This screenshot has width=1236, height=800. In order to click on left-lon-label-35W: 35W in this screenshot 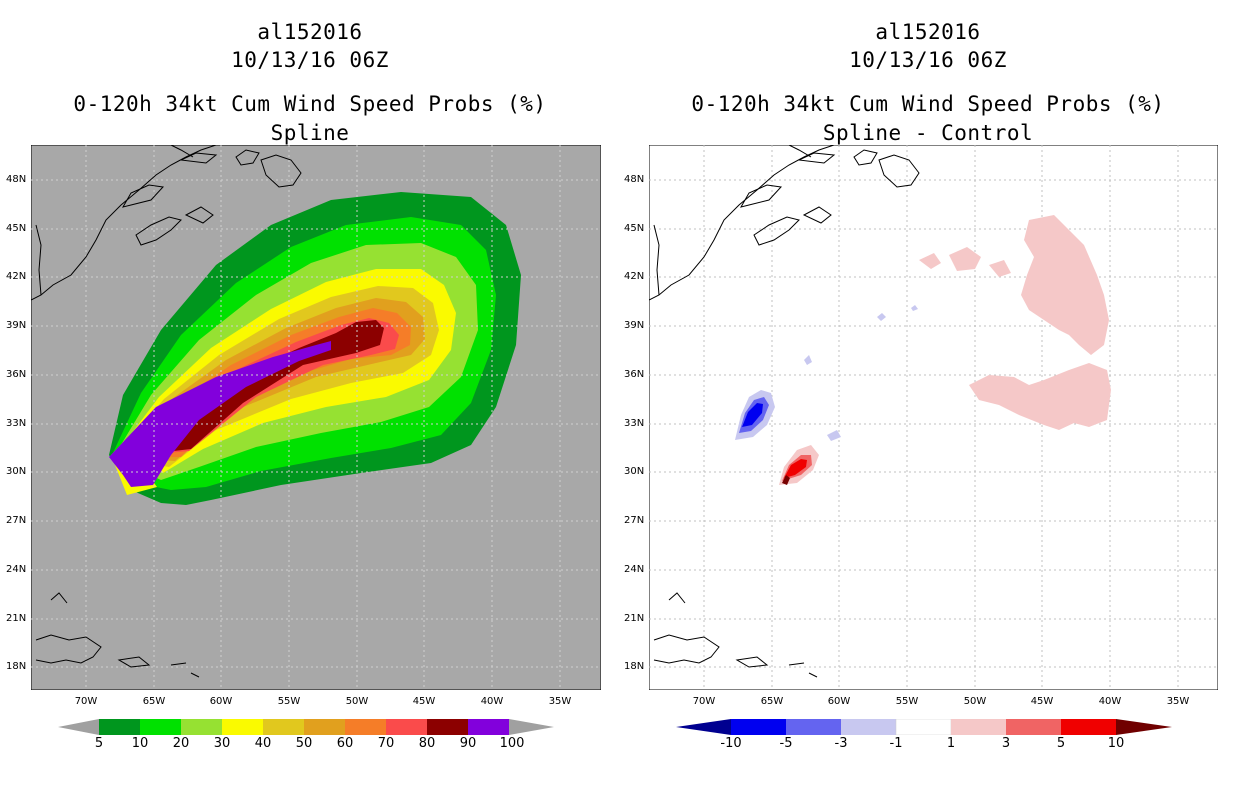, I will do `click(560, 701)`.